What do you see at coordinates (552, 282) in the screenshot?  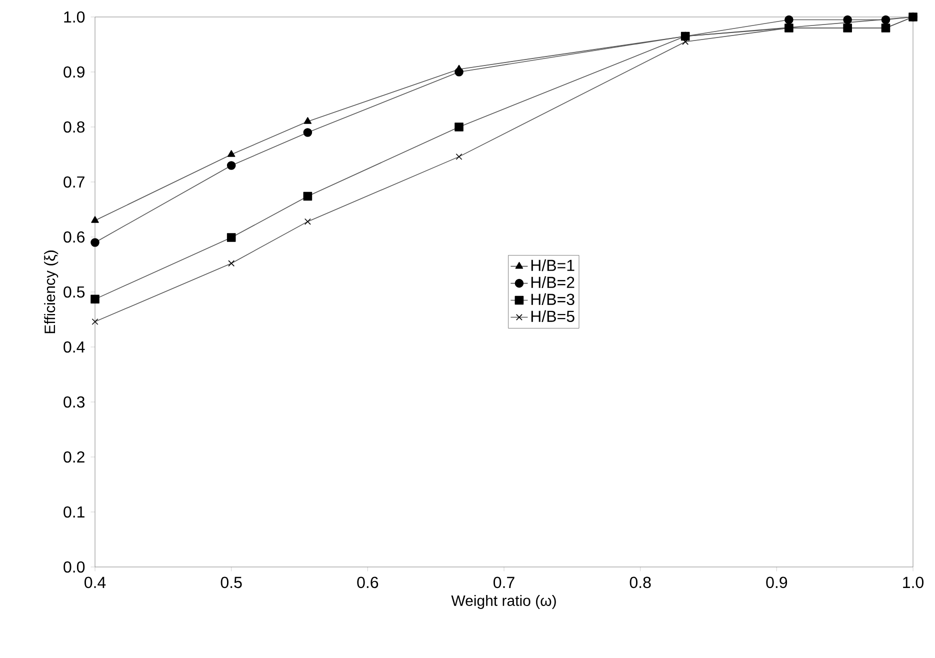 I see `legend-label: H/B=2` at bounding box center [552, 282].